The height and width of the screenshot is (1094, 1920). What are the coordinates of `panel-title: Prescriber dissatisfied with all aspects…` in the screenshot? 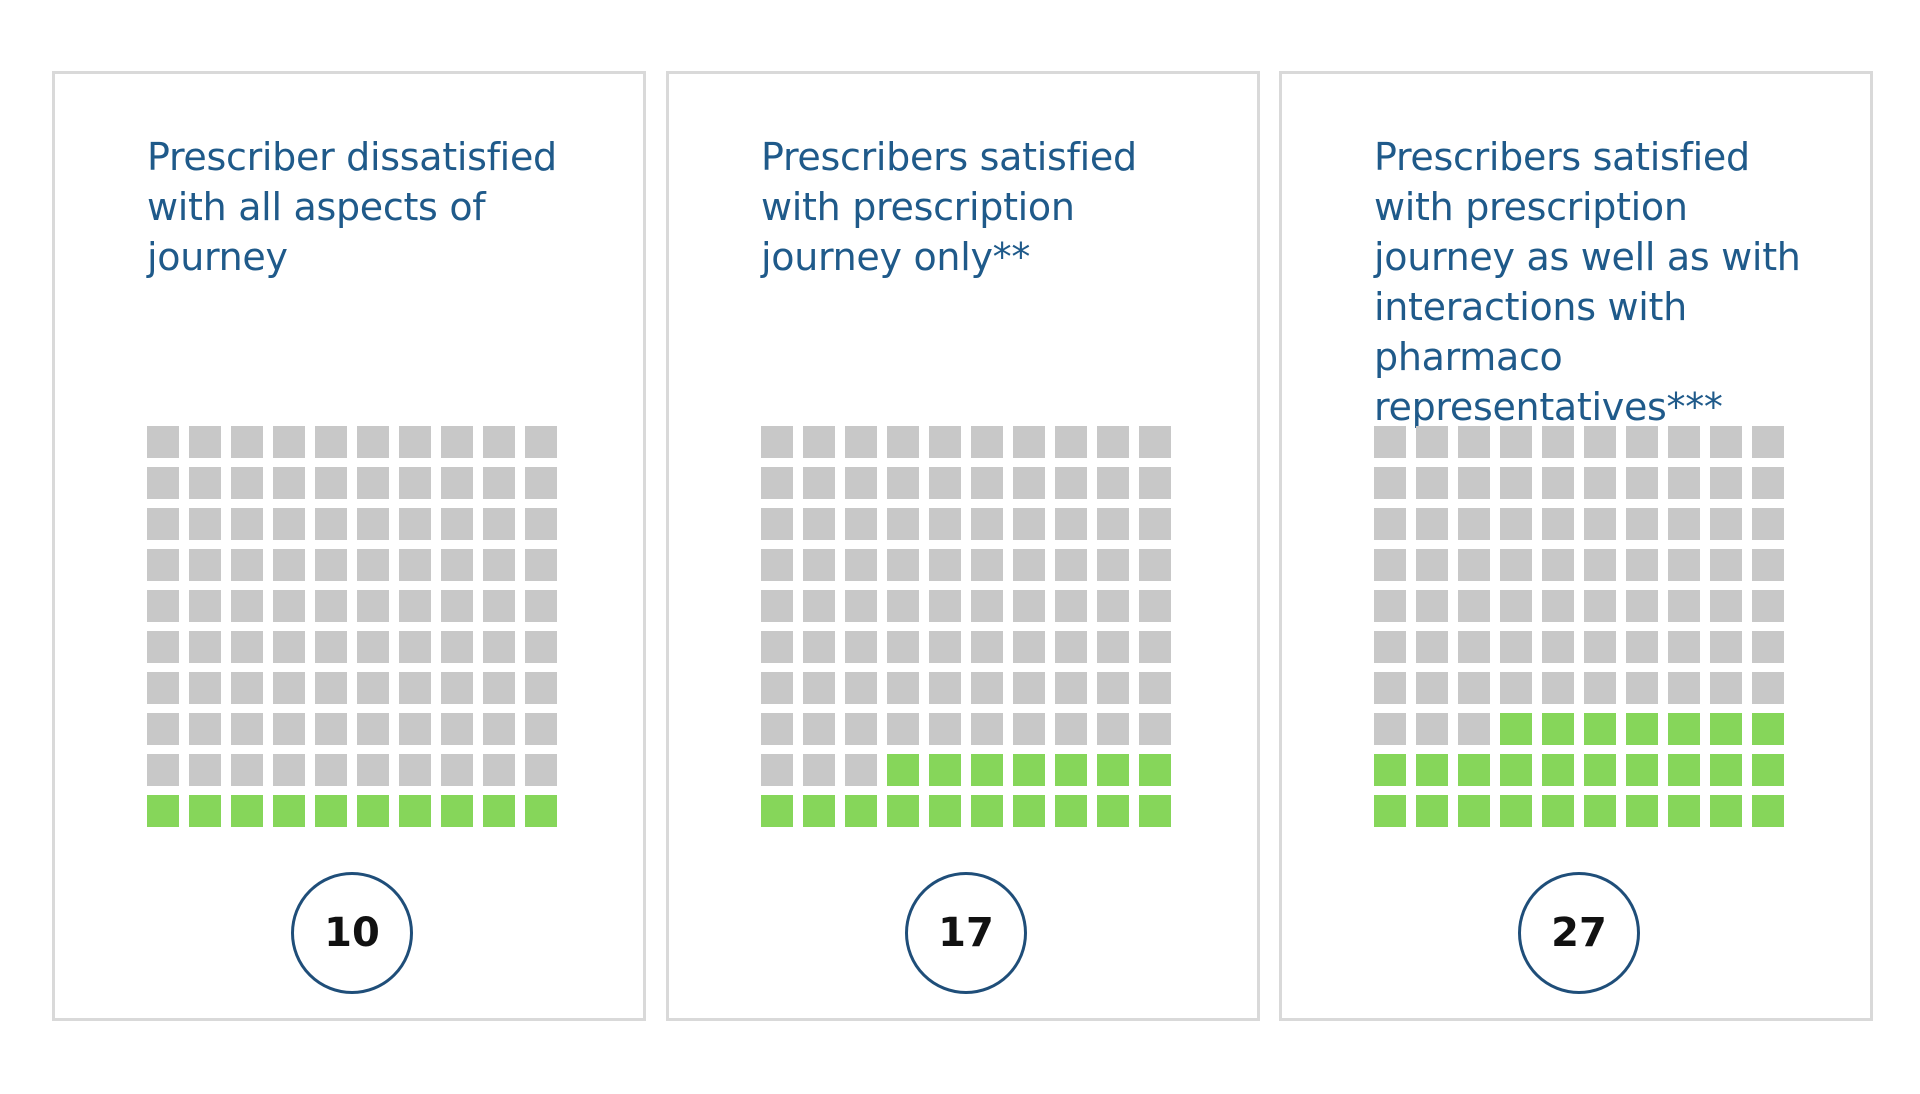 It's located at (352, 207).